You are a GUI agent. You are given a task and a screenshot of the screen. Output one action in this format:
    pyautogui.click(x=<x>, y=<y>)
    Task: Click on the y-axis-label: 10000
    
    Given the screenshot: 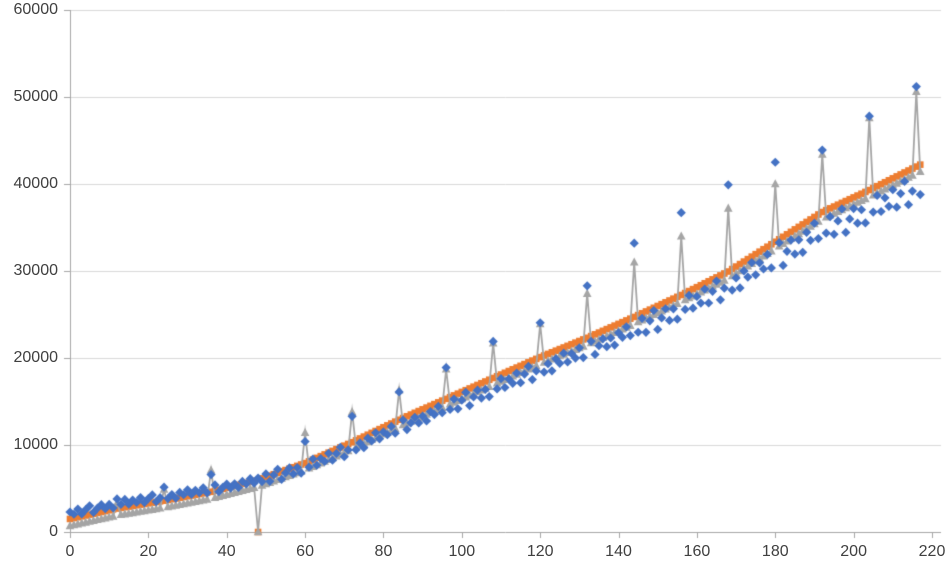 What is the action you would take?
    pyautogui.click(x=36, y=444)
    